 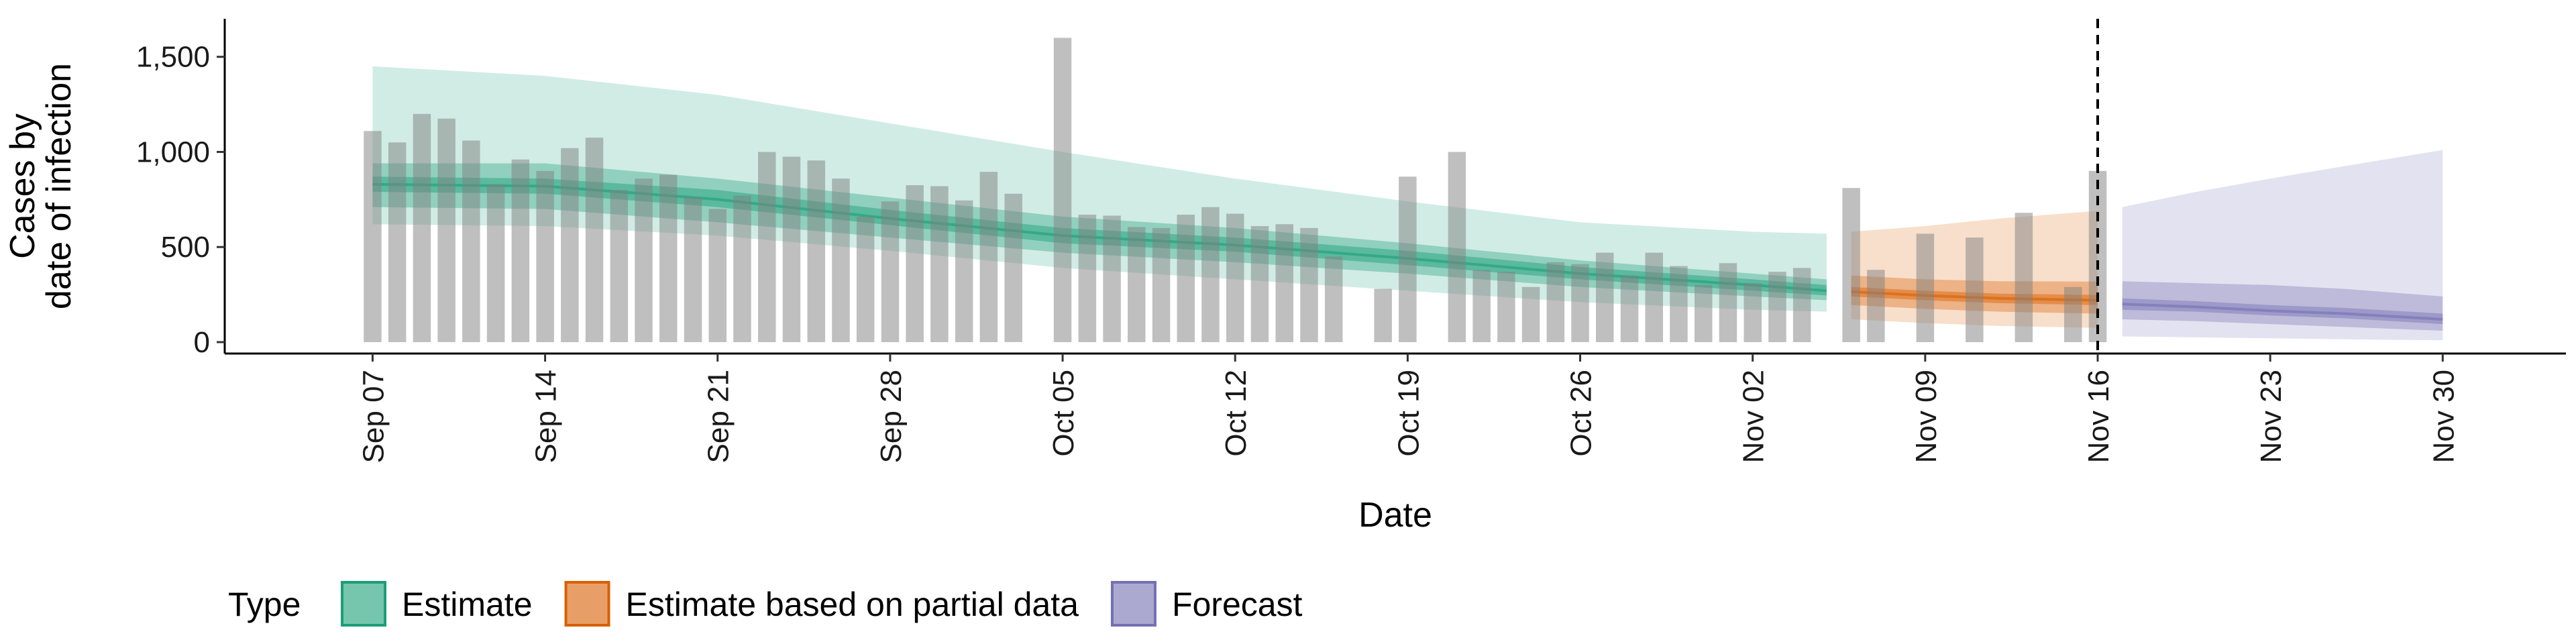 I want to click on band-mid-forecast, so click(x=2282, y=306).